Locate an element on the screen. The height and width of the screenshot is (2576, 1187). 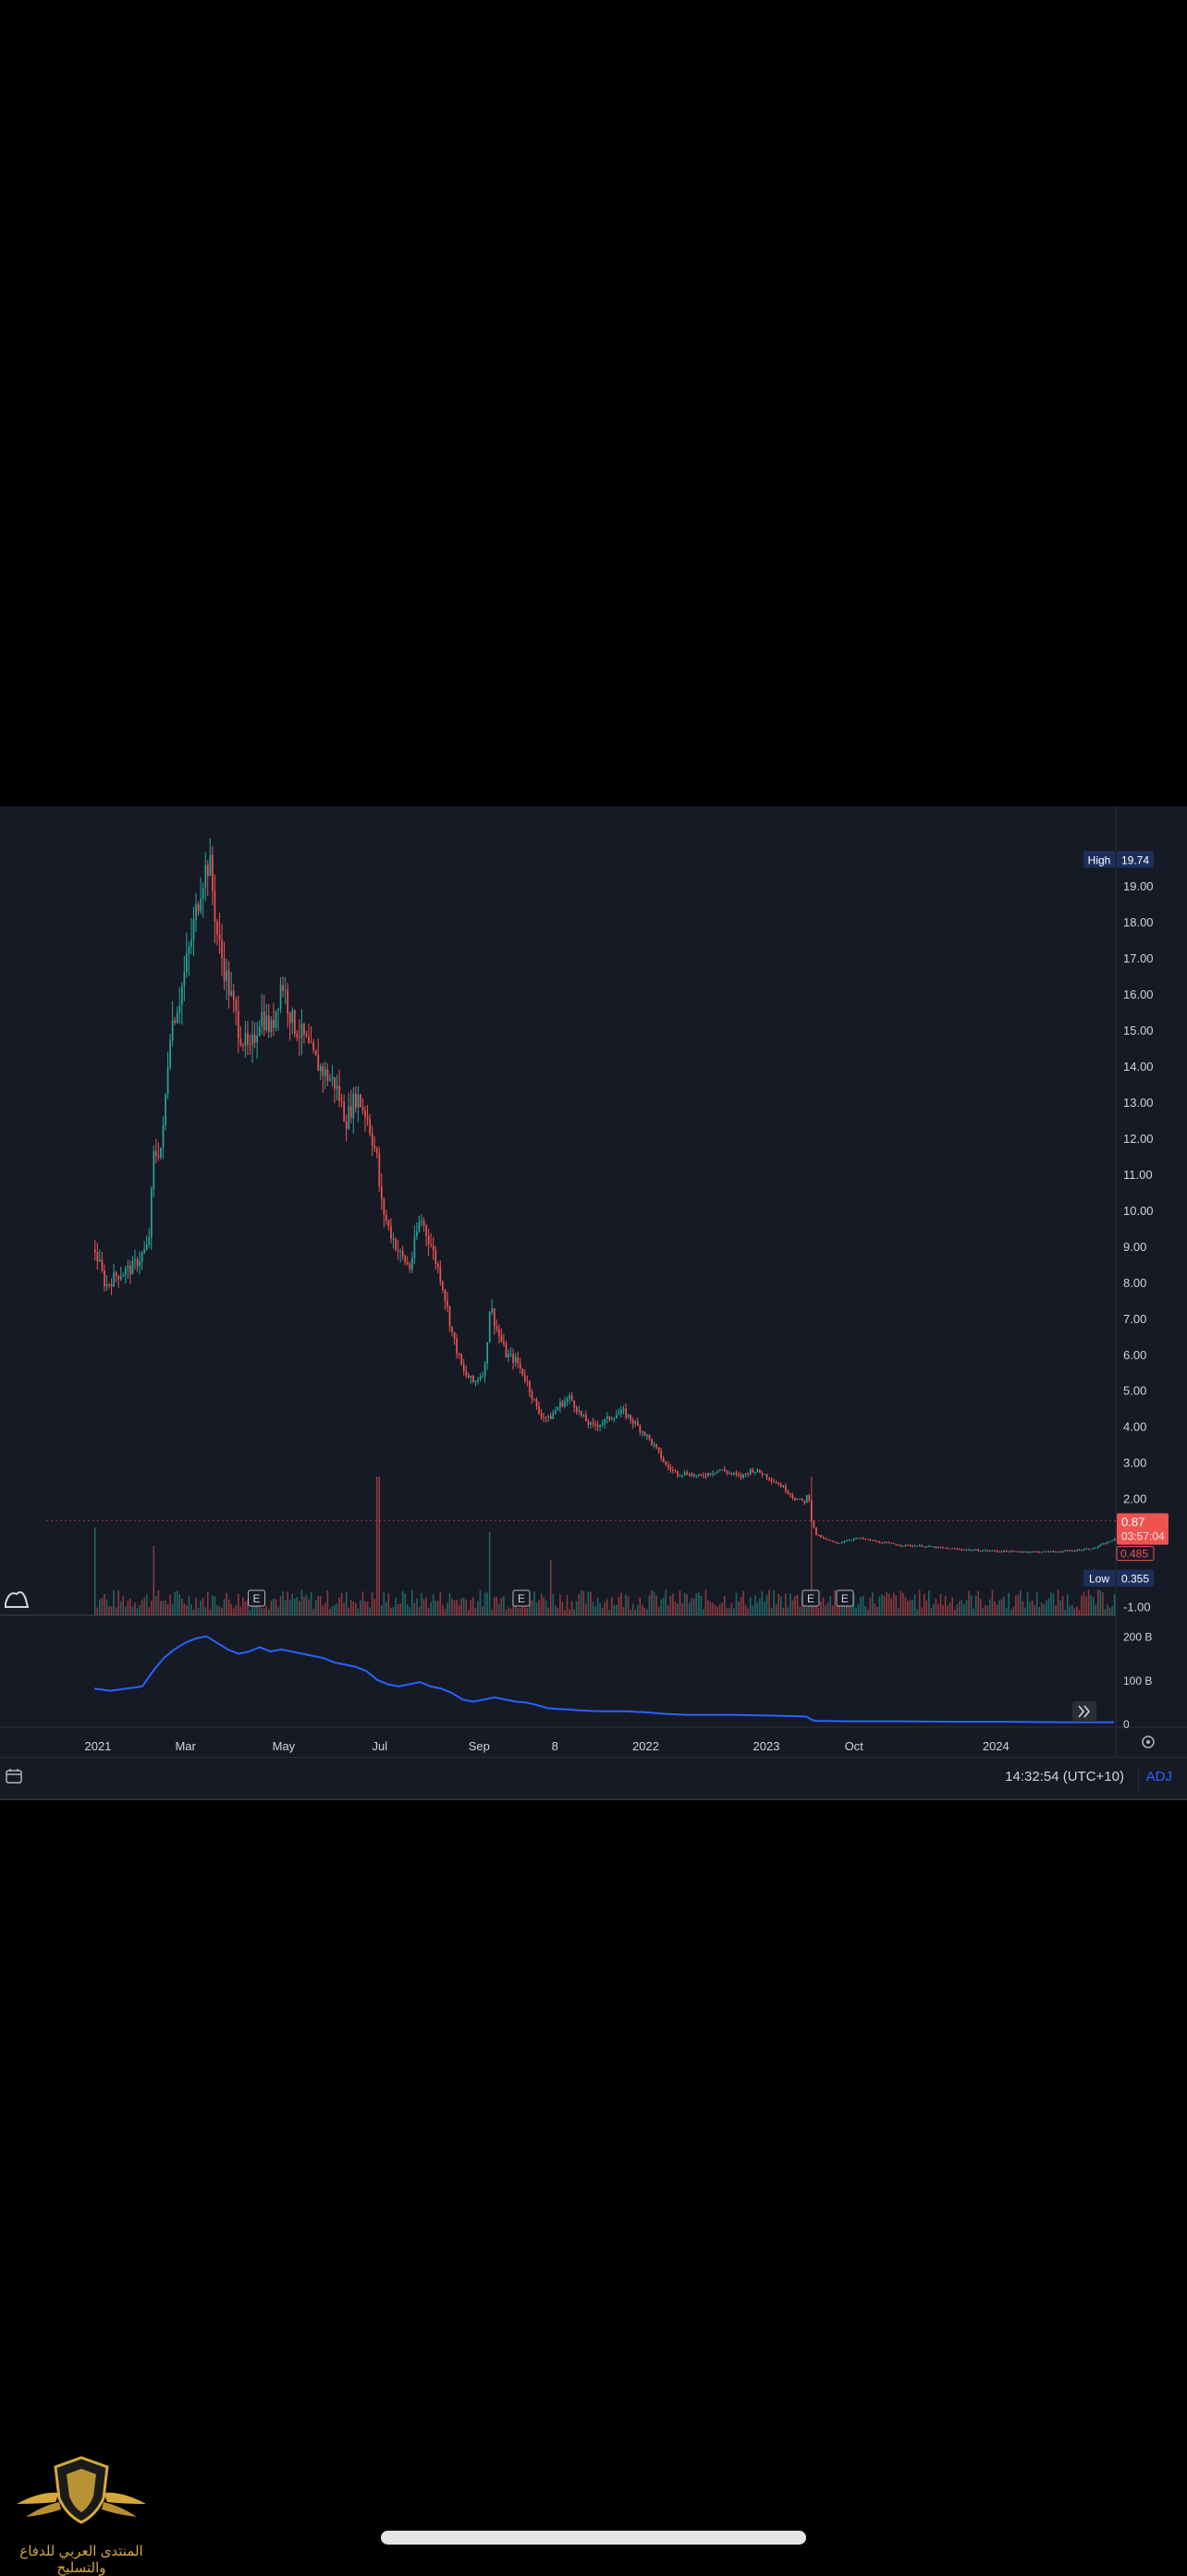
adj-toggle: ADJ is located at coordinates (1158, 1777).